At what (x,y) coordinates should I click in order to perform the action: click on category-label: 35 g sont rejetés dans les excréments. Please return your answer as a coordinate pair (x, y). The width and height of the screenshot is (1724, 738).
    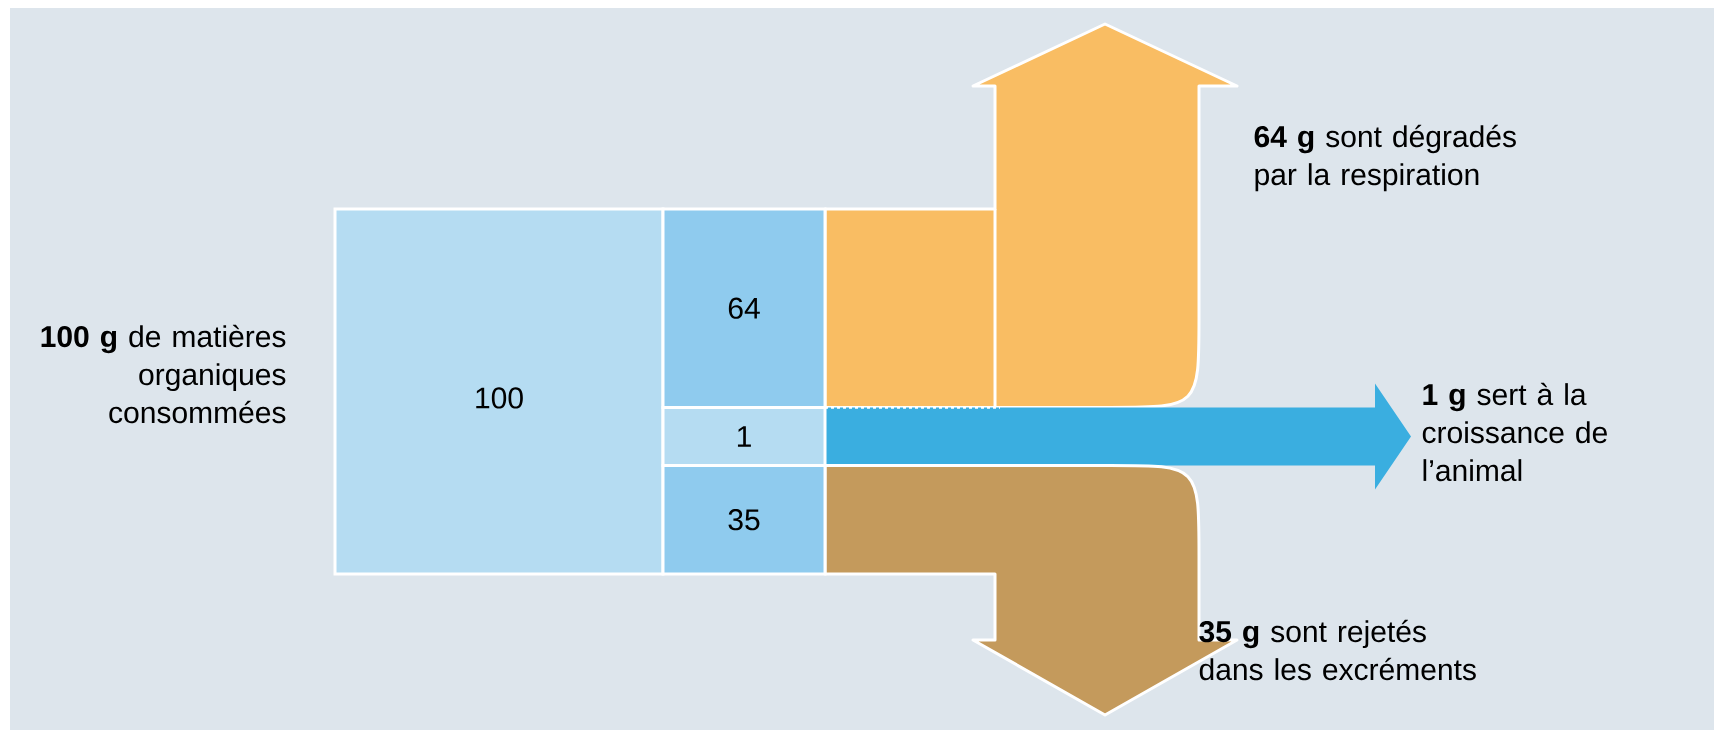
    Looking at the image, I should click on (1337, 650).